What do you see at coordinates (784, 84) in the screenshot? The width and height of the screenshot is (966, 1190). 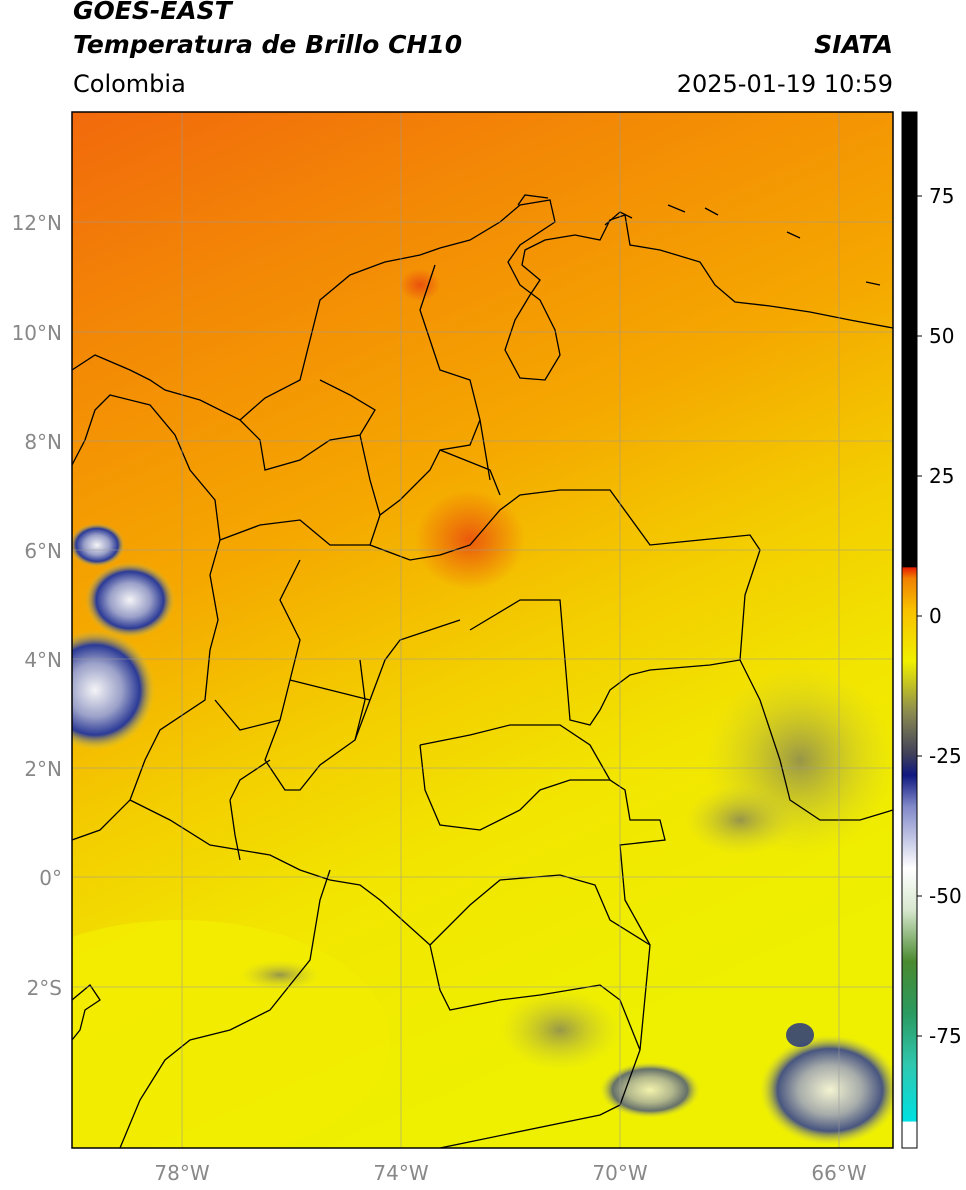 I see `timestamp: 2025-01-19 10:59` at bounding box center [784, 84].